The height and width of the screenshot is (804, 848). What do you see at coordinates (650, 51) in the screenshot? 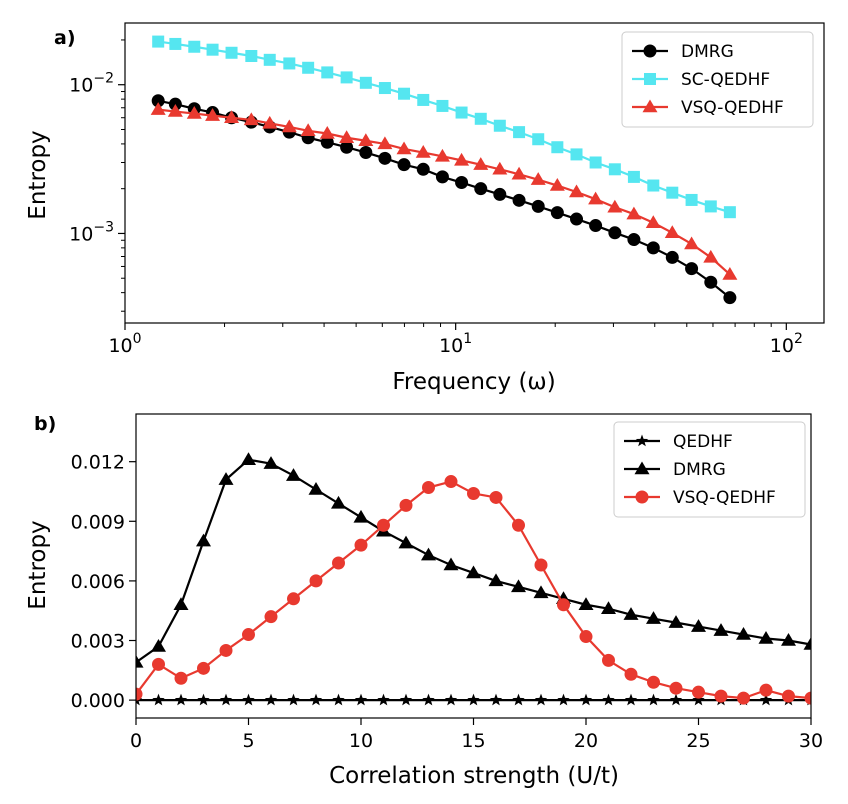
I see `panel-a-legend-dmrg-marker` at bounding box center [650, 51].